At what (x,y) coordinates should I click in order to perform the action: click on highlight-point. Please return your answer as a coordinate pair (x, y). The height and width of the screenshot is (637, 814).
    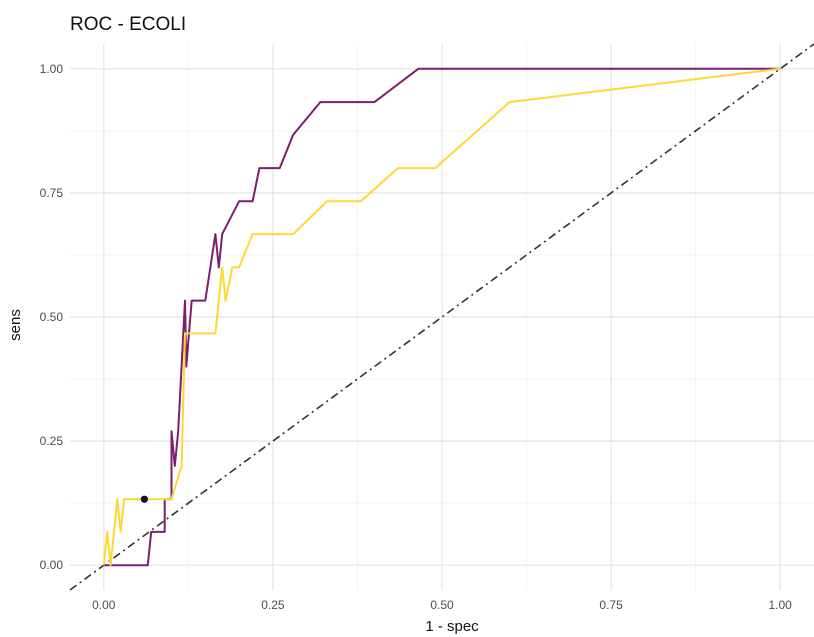
    Looking at the image, I should click on (144, 499).